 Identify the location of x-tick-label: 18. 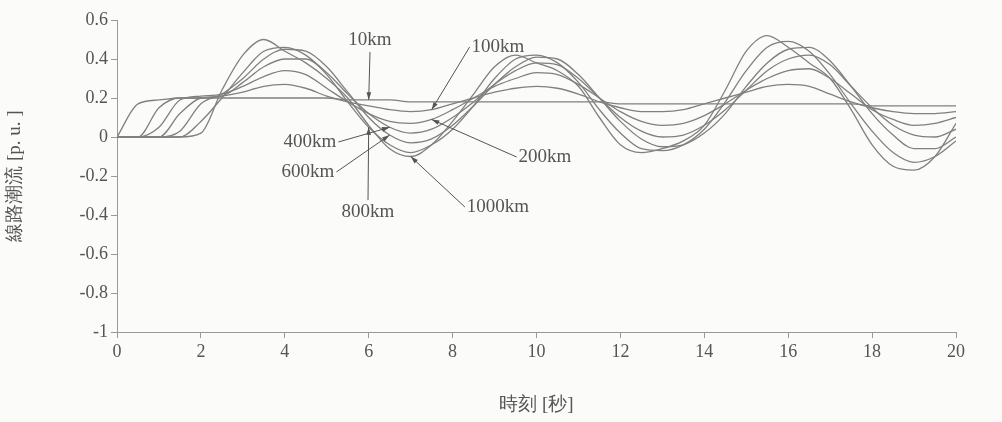
(872, 350).